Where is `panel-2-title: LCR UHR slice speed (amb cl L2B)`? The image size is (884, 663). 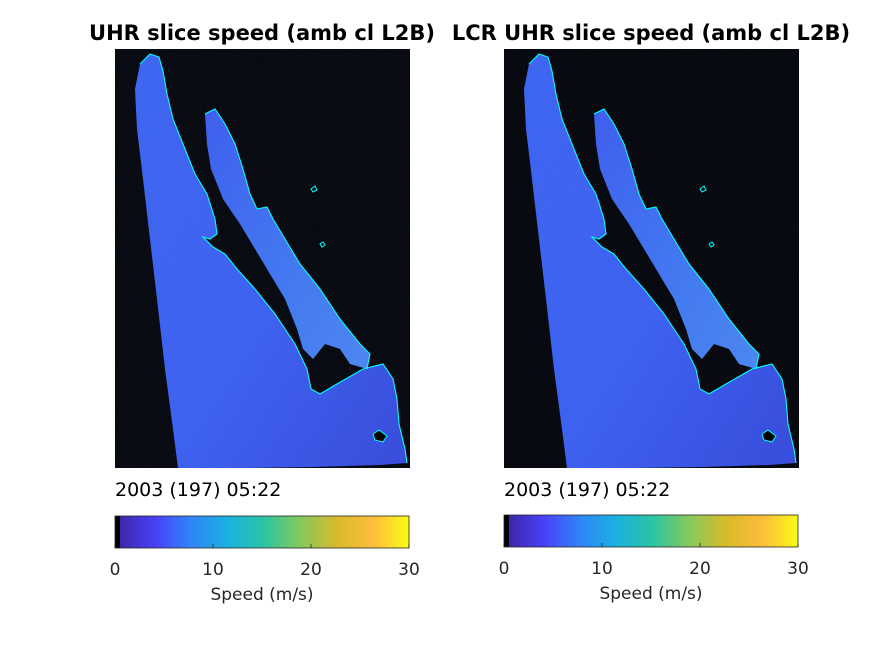
panel-2-title: LCR UHR slice speed (amb cl L2B) is located at coordinates (651, 33).